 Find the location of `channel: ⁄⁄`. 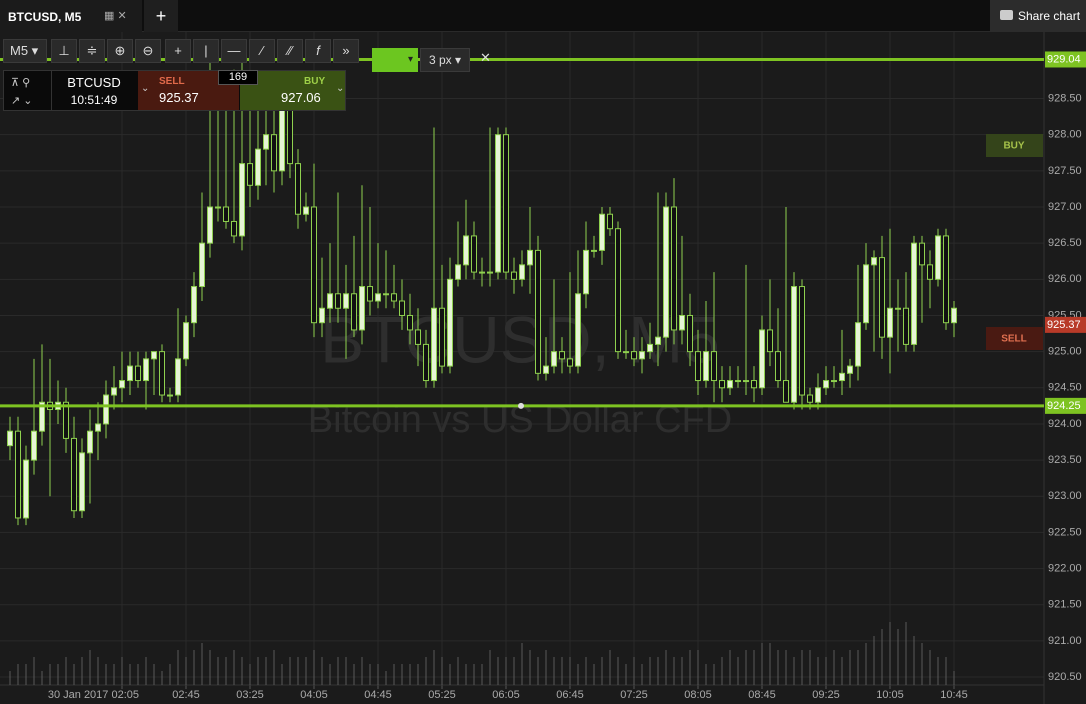

channel: ⁄⁄ is located at coordinates (290, 51).